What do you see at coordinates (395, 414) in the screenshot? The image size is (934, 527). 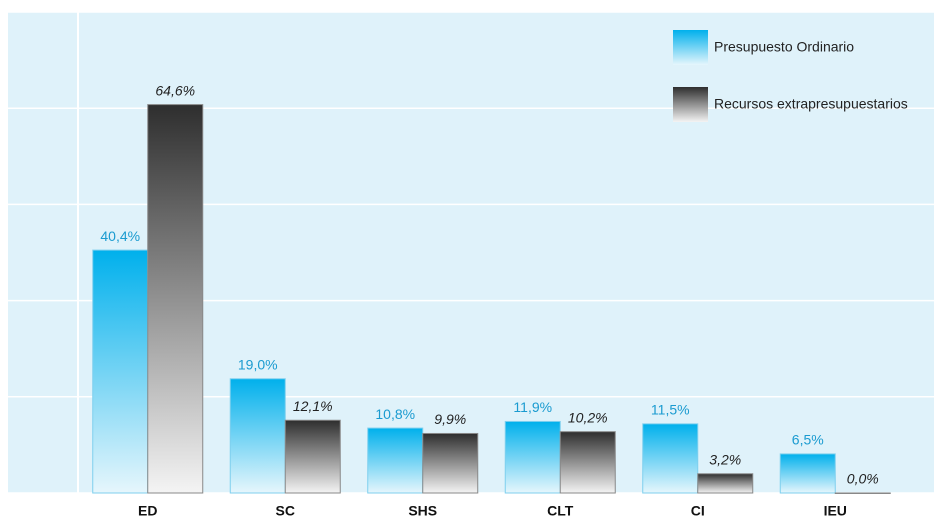 I see `data-label: 10,8%` at bounding box center [395, 414].